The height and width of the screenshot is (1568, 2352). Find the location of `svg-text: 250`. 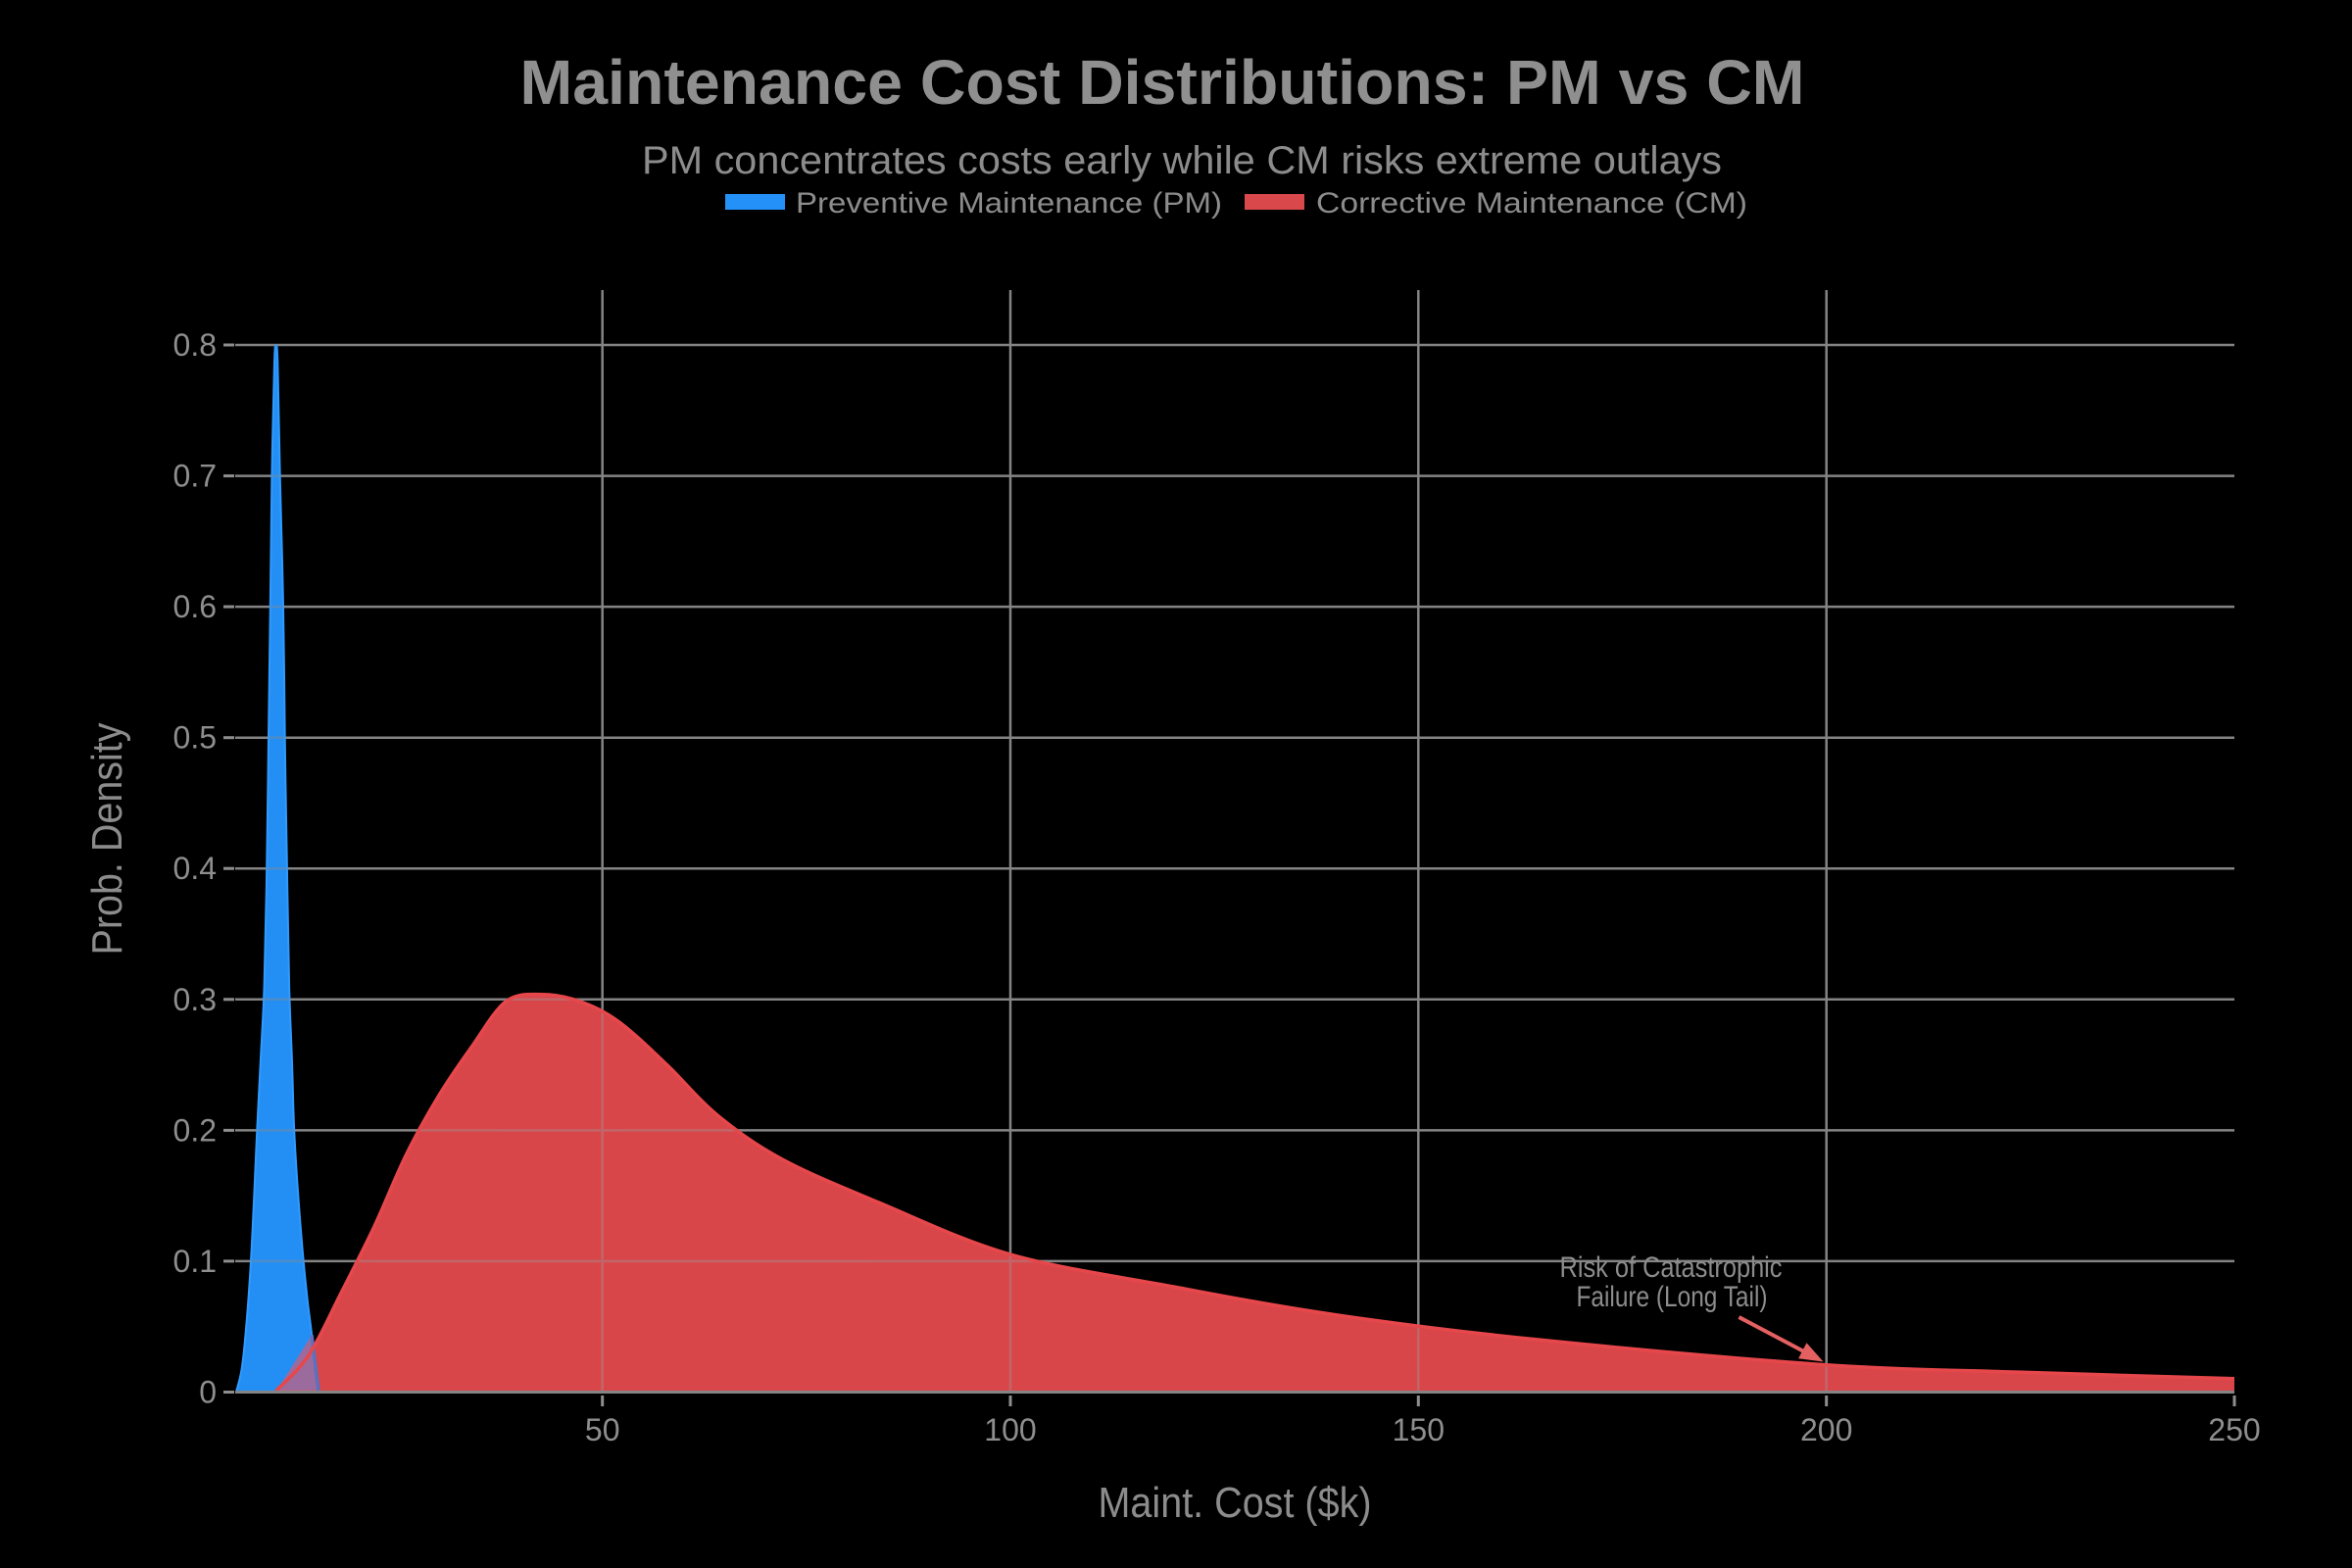

svg-text: 250 is located at coordinates (2234, 1429).